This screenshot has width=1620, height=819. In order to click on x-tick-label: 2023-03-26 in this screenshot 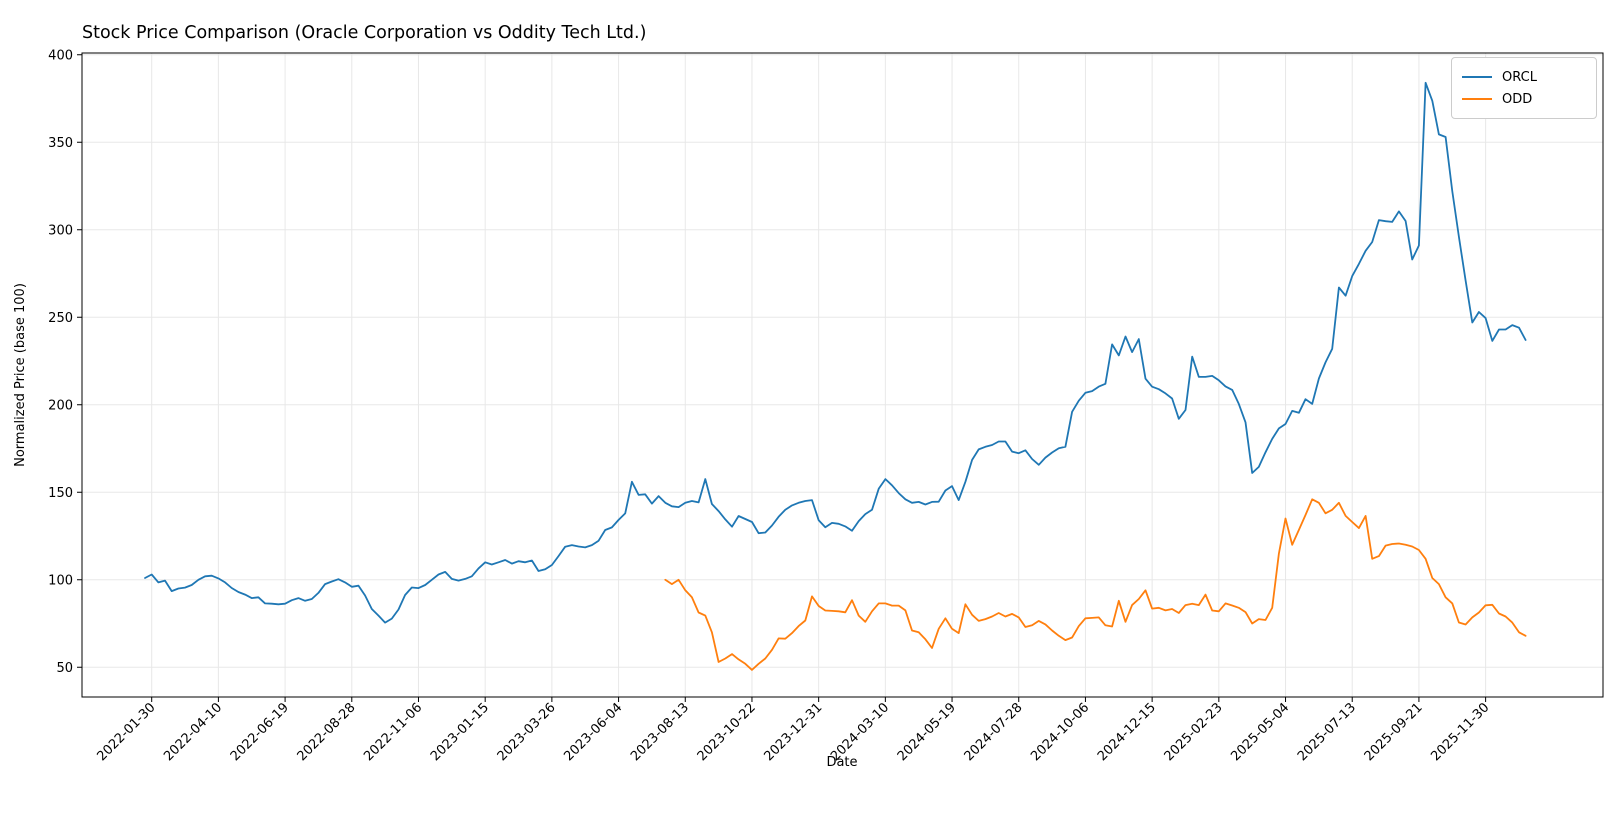, I will do `click(527, 732)`.